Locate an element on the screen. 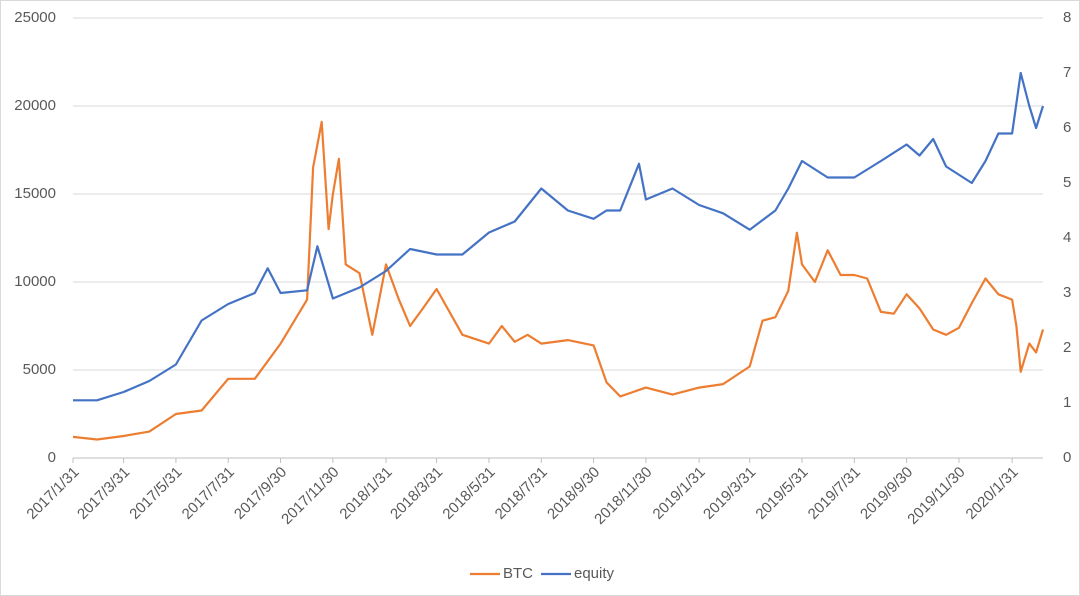  y2-tick-label: 4 is located at coordinates (1067, 237).